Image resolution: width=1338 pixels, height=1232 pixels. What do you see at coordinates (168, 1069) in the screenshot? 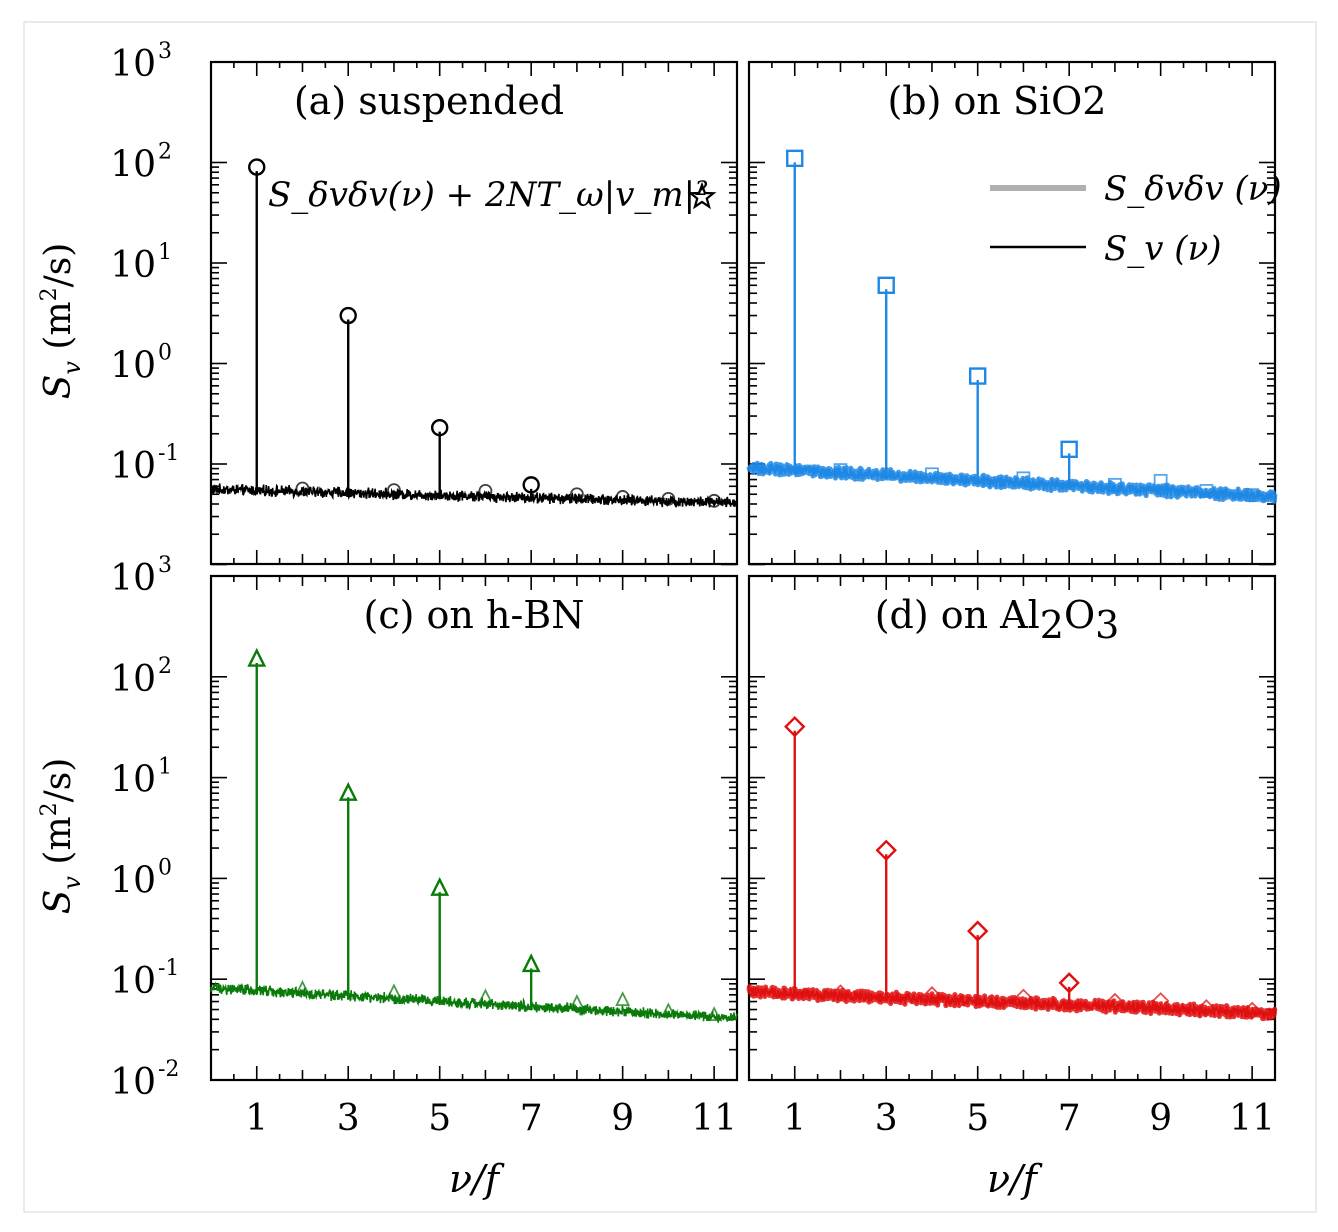
I see `y-tick-label-exponent: -2` at bounding box center [168, 1069].